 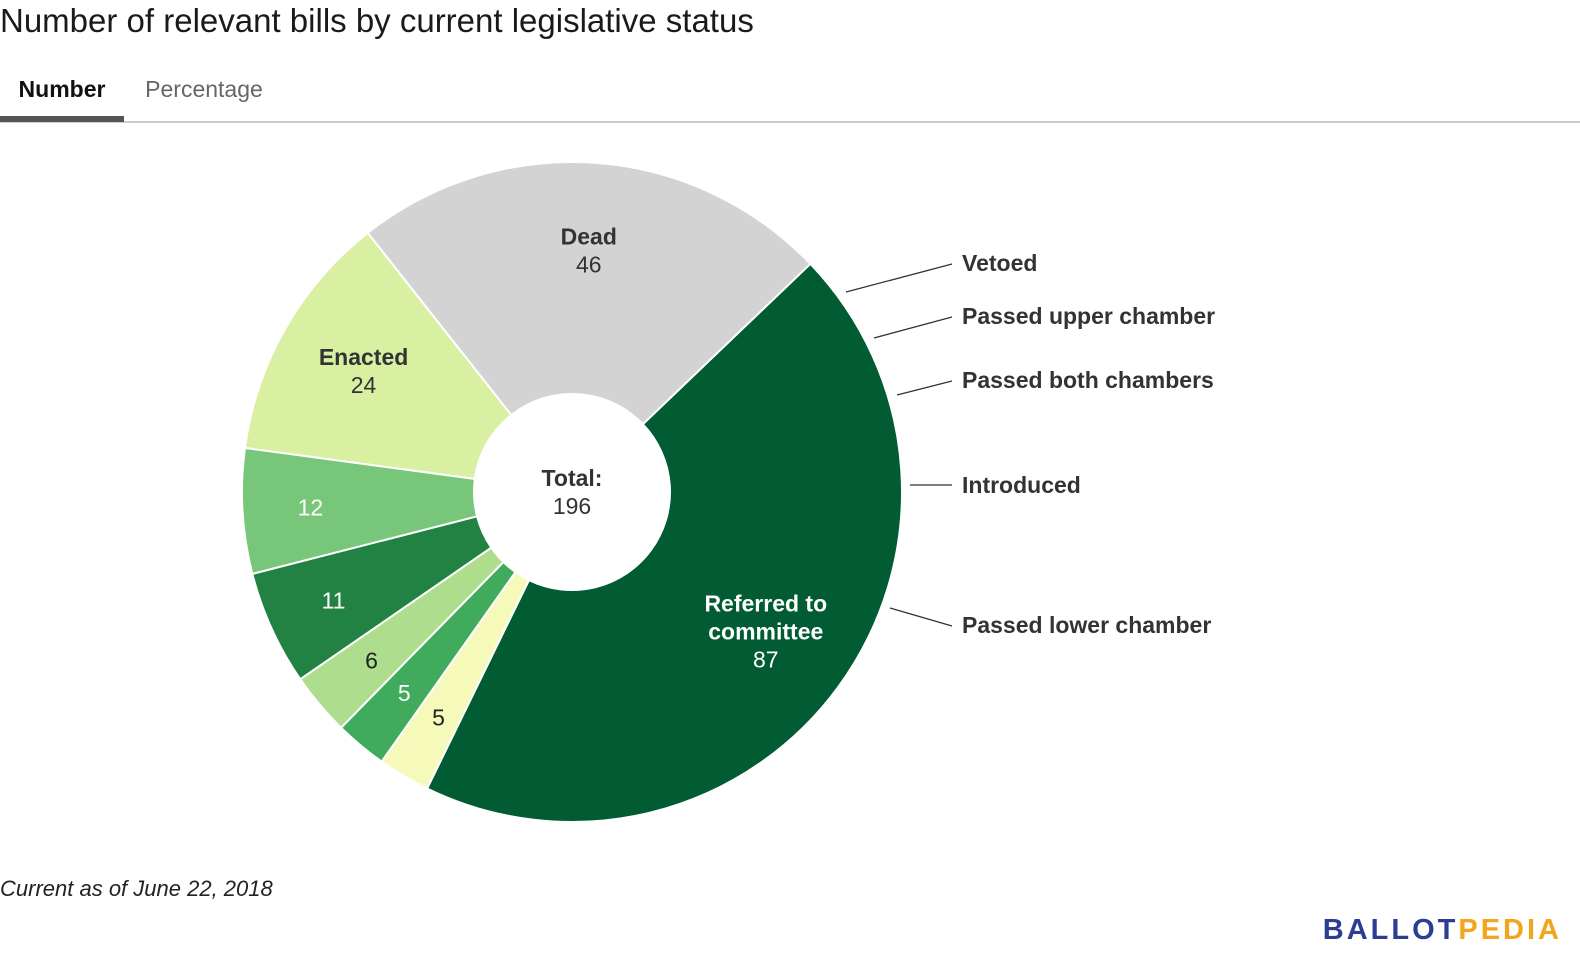 I want to click on callout-label-passed-upper-chamber: Passed upper chamber, so click(x=1088, y=316).